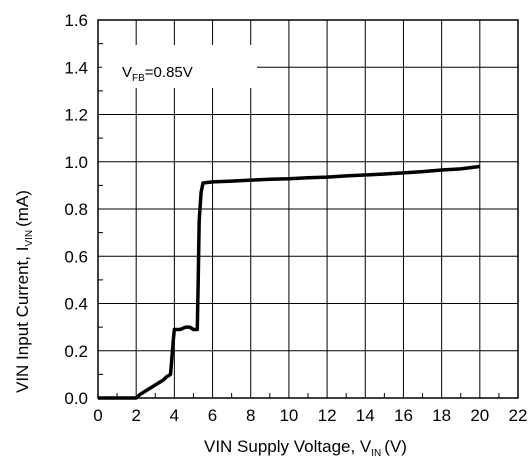 Image resolution: width=530 pixels, height=461 pixels. I want to click on y-tick-label: 0.0, so click(76, 398).